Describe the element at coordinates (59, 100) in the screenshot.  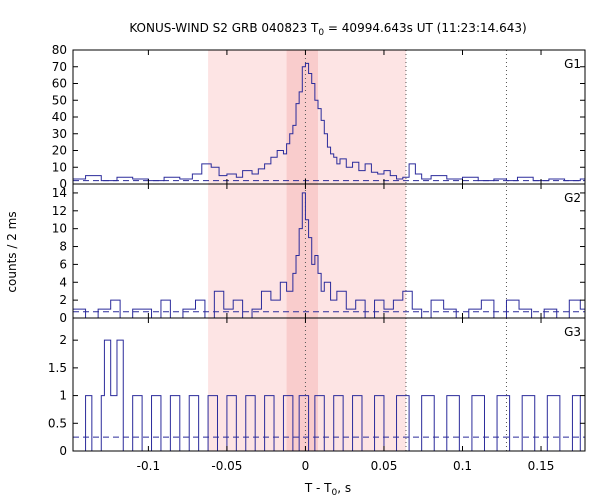
I see `g1-y-tick-label: 50` at that location.